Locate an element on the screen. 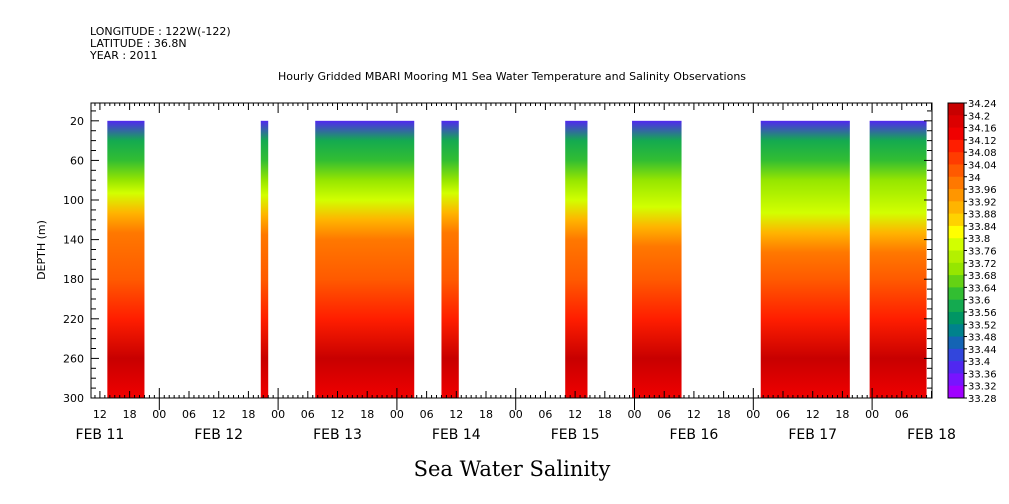 Image resolution: width=1009 pixels, height=504 pixels. latitude-label: LATITUDE : 36.8N is located at coordinates (138, 43).